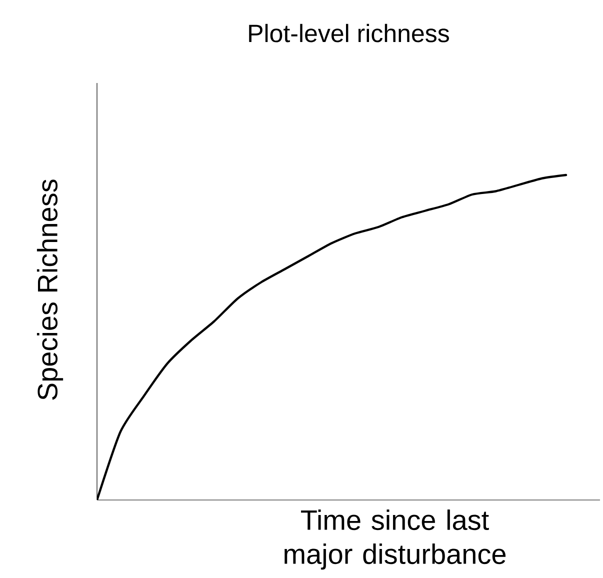 The width and height of the screenshot is (603, 578). What do you see at coordinates (50, 290) in the screenshot?
I see `y-axis-title: Species Richness` at bounding box center [50, 290].